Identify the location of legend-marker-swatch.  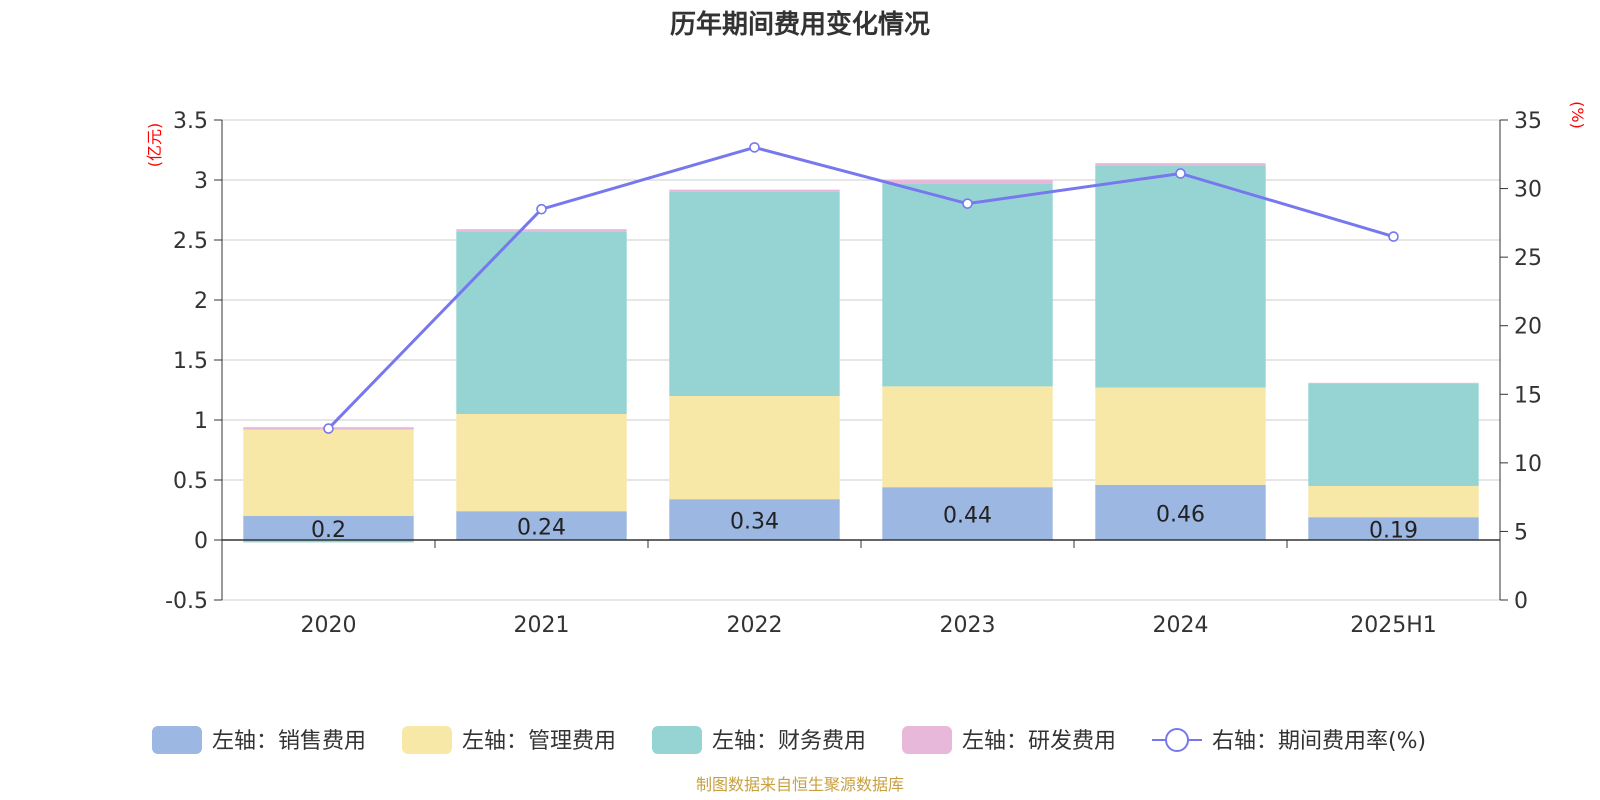
(1177, 740).